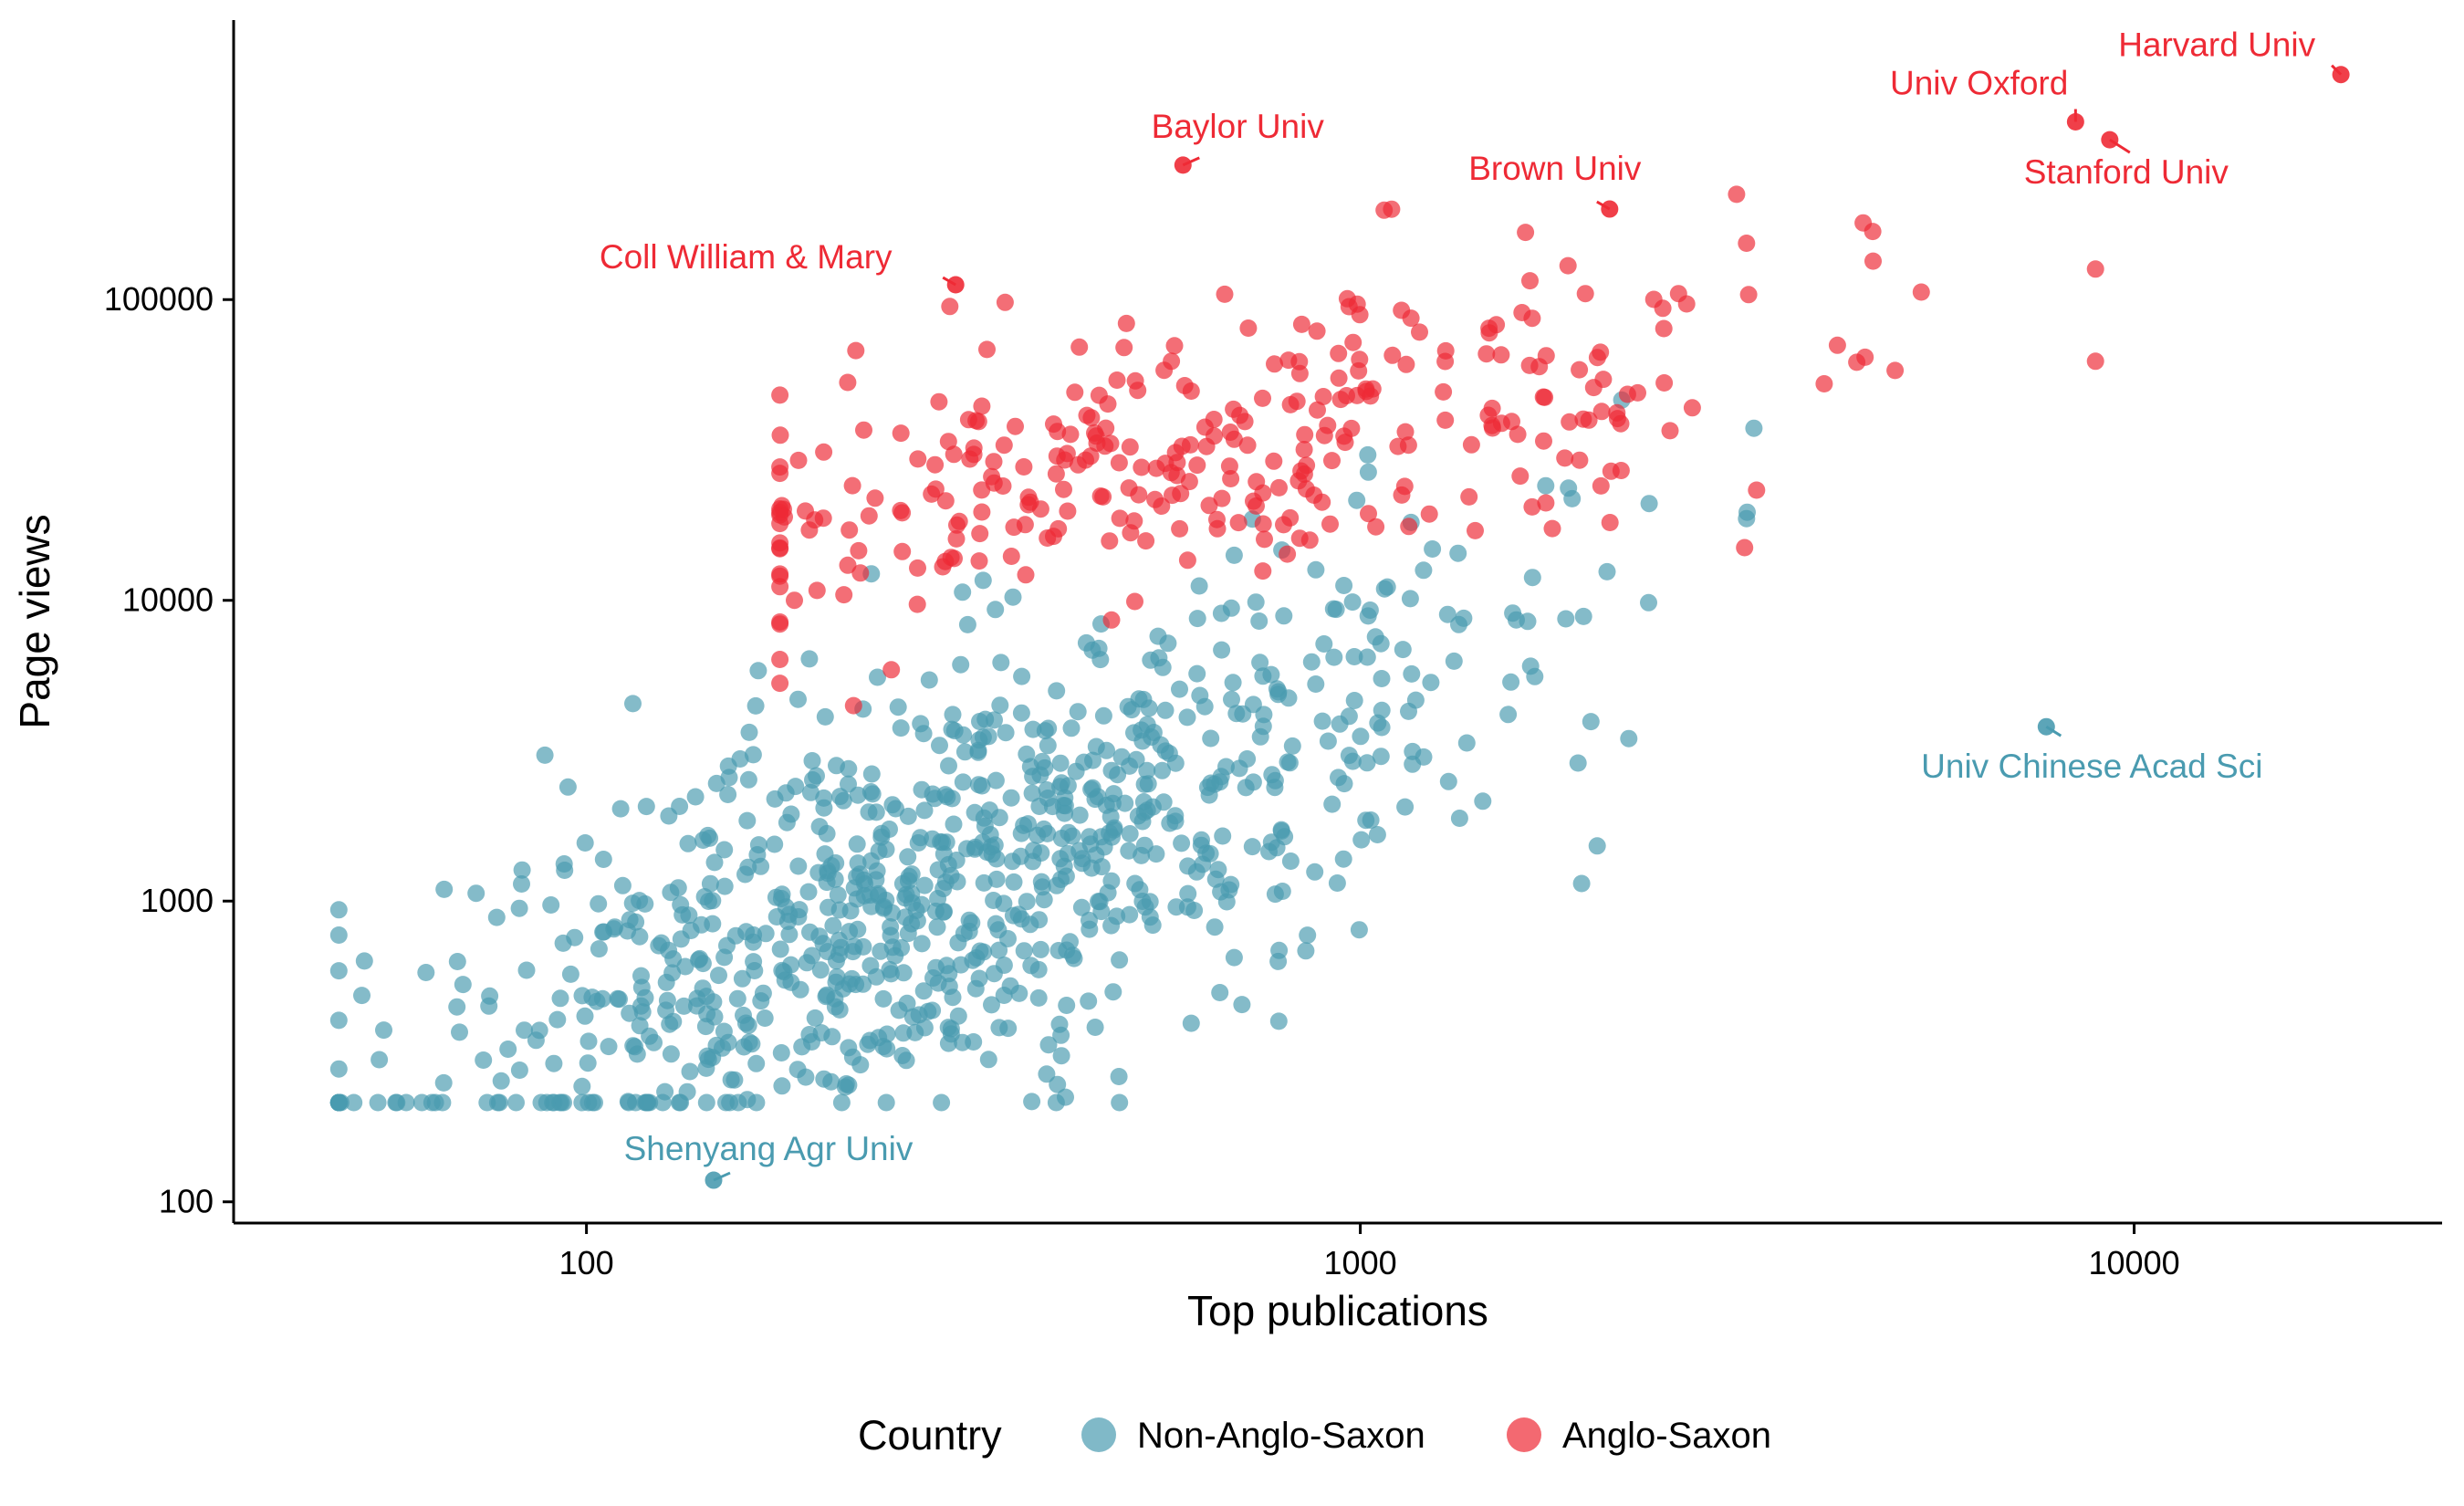  I want to click on y-tick-label: 1000, so click(177, 900).